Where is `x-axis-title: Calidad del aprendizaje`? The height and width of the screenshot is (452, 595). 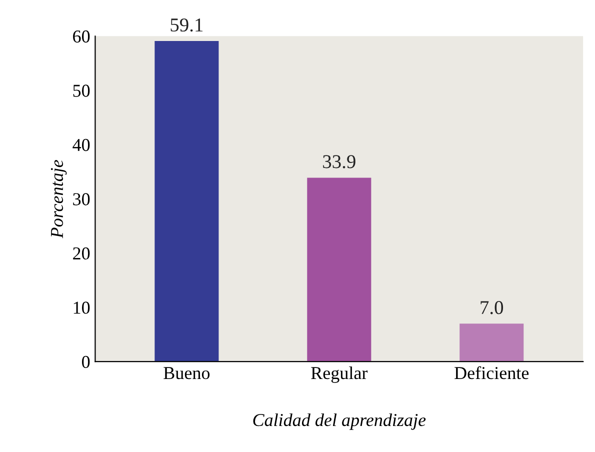 x-axis-title: Calidad del aprendizaje is located at coordinates (339, 421).